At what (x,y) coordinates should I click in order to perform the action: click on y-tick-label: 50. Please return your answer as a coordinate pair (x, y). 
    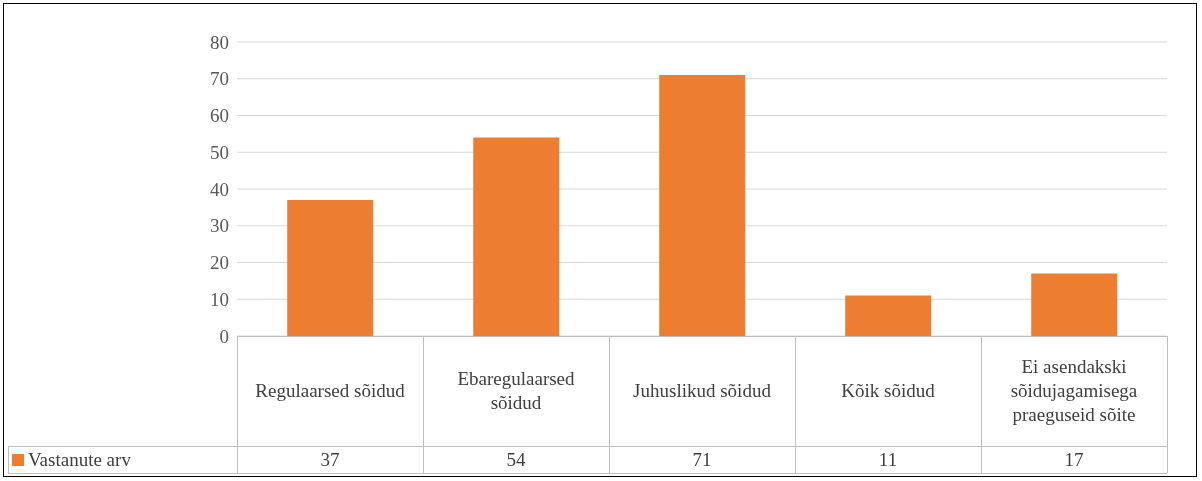
    Looking at the image, I should click on (219, 152).